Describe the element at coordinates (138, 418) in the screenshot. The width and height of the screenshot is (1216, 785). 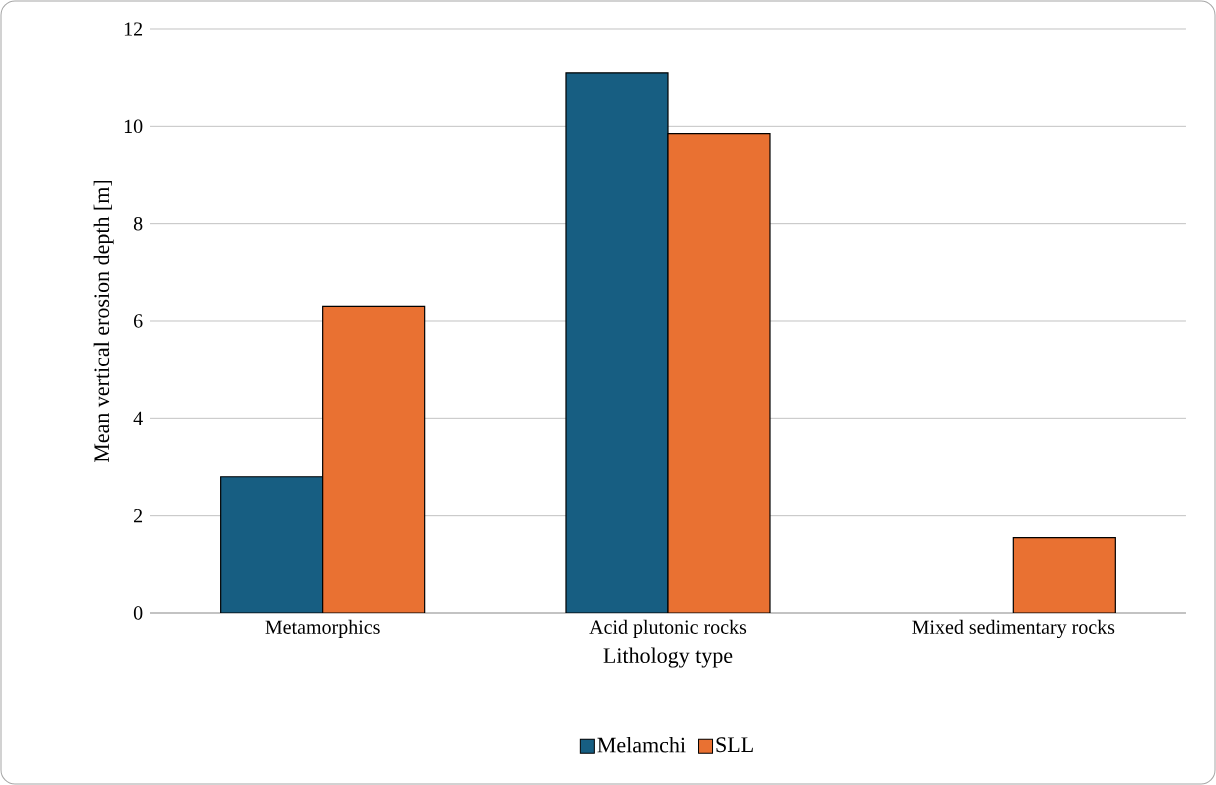
I see `y-tick-label: 4` at that location.